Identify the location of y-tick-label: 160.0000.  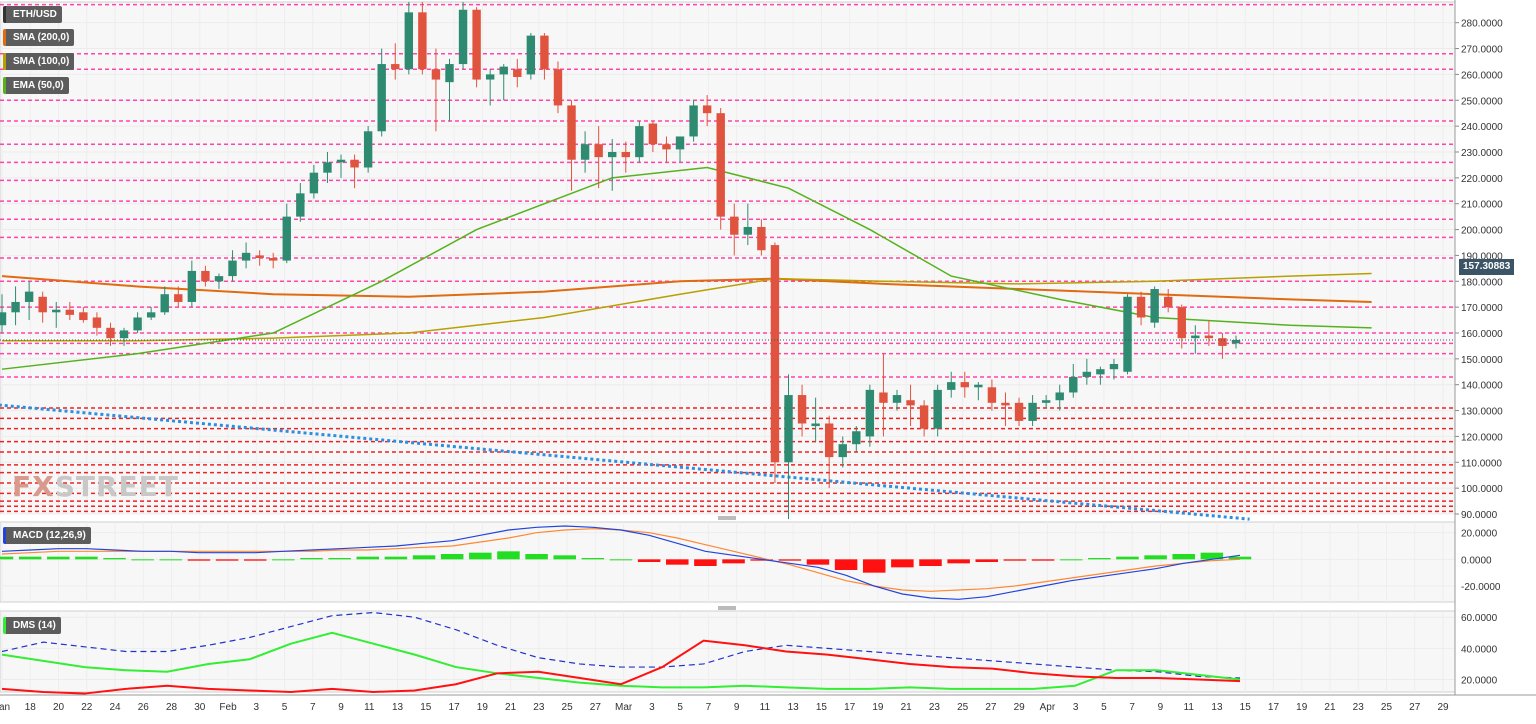
(1482, 334).